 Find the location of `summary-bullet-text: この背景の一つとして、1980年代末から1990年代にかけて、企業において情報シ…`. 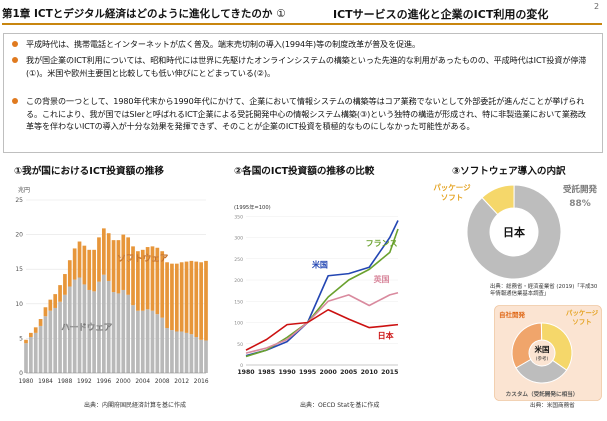

summary-bullet-text: この背景の一つとして、1980年代末から1990年代にかけて、企業において情報シ… is located at coordinates (306, 114).